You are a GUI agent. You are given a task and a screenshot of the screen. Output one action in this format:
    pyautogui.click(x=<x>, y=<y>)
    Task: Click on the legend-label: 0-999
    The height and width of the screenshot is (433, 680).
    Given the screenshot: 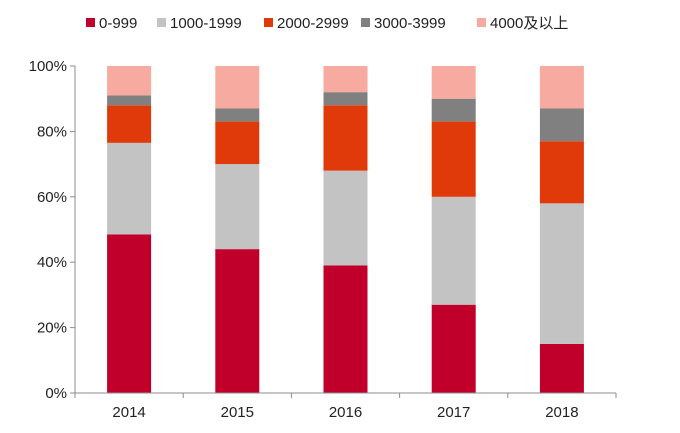 What is the action you would take?
    pyautogui.click(x=118, y=23)
    